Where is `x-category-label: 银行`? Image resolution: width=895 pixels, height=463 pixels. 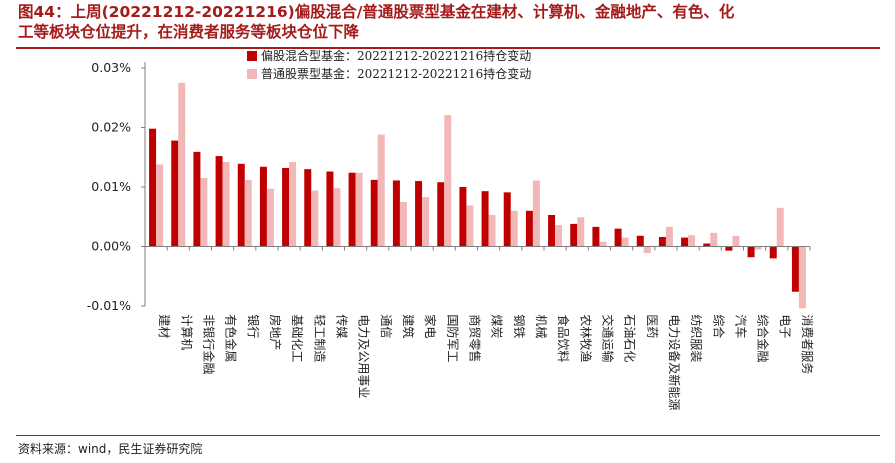
x-category-label: 银行 is located at coordinates (253, 326).